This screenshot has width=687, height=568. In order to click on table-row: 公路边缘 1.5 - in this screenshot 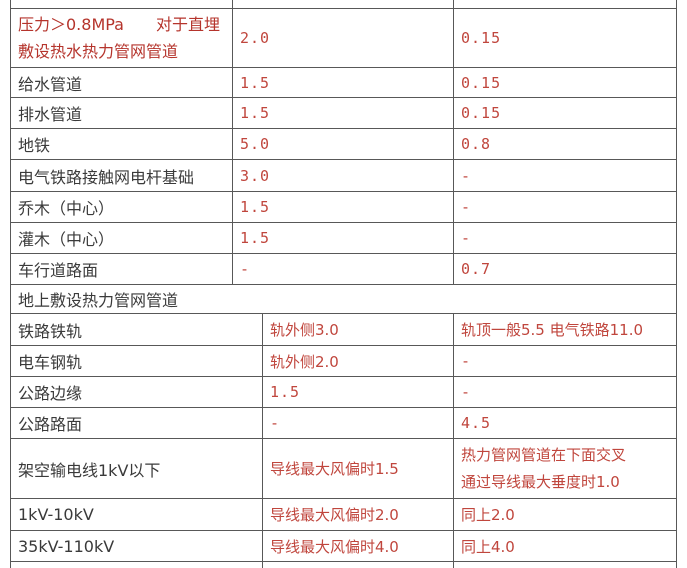, I will do `click(343, 392)`.